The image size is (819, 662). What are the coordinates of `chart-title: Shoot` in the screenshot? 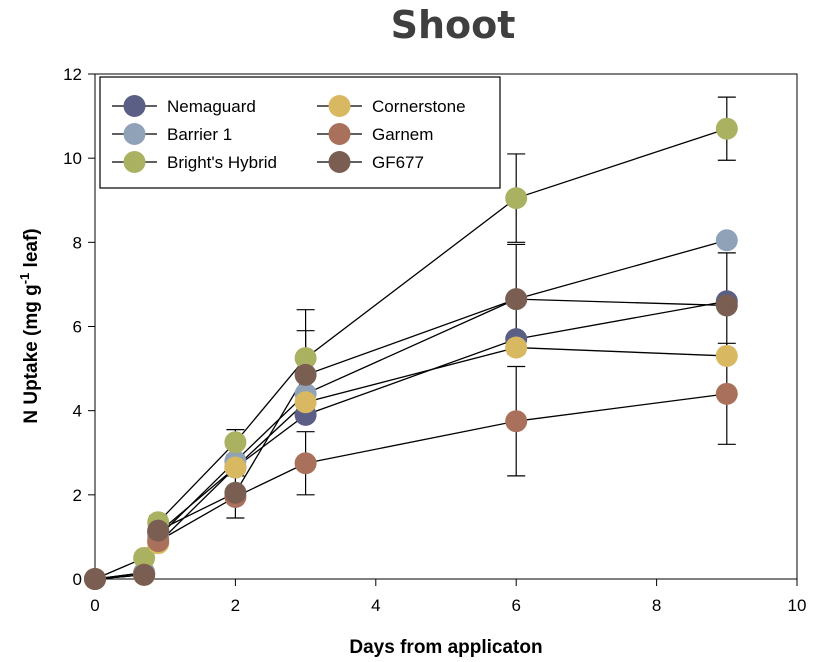 It's located at (453, 25).